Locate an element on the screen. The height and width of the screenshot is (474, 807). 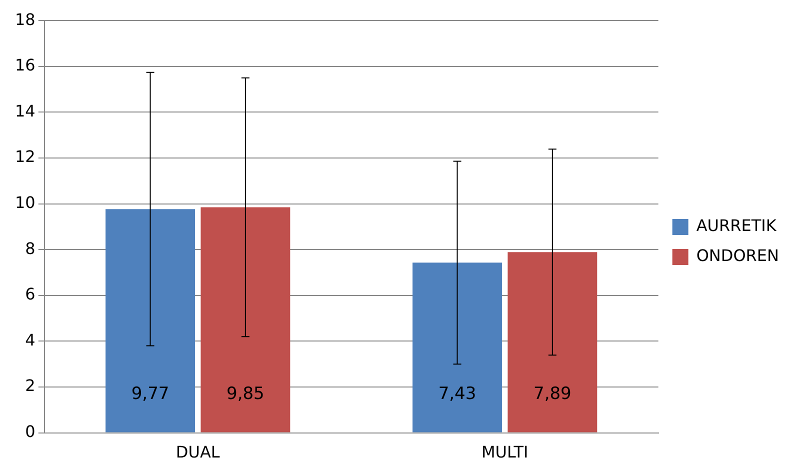
data-label: 7,43 is located at coordinates (457, 394).